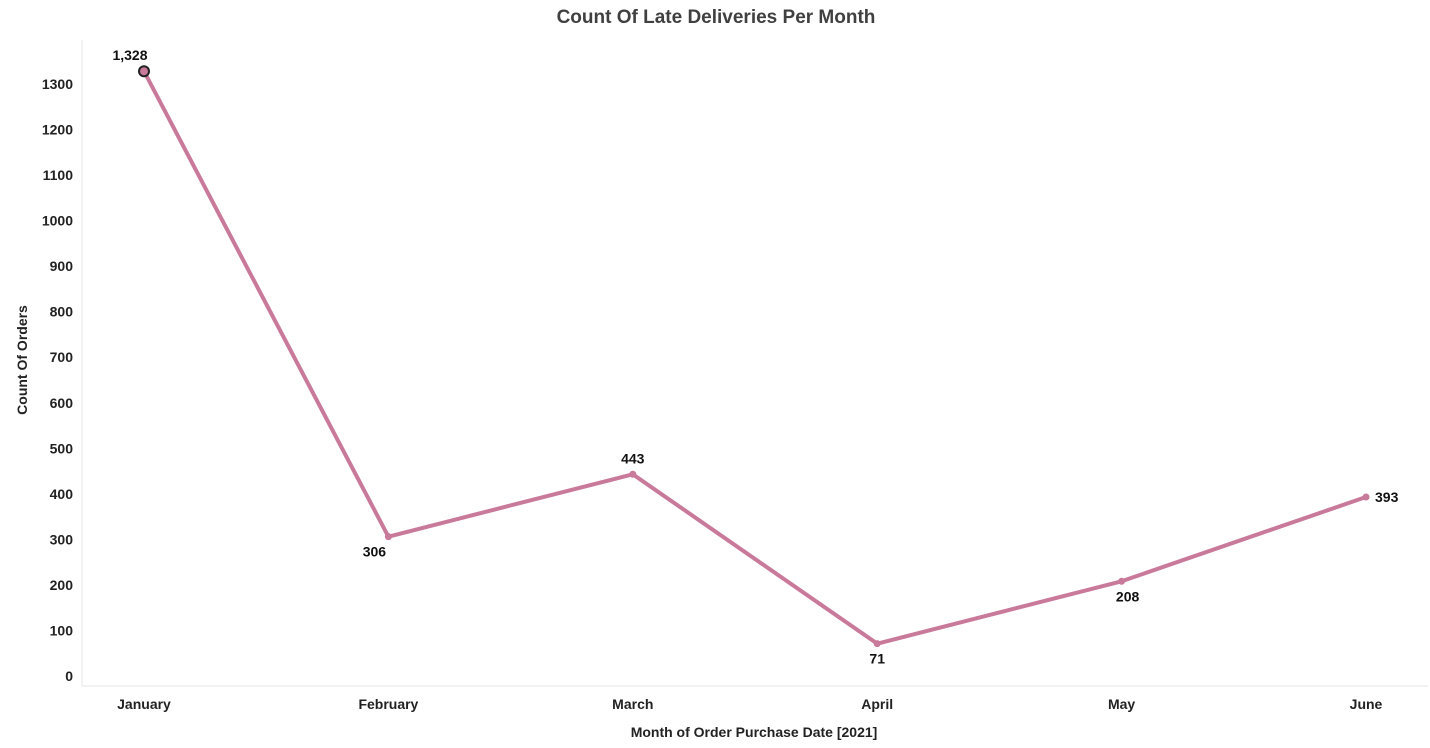  What do you see at coordinates (632, 704) in the screenshot?
I see `x-tick-label: March` at bounding box center [632, 704].